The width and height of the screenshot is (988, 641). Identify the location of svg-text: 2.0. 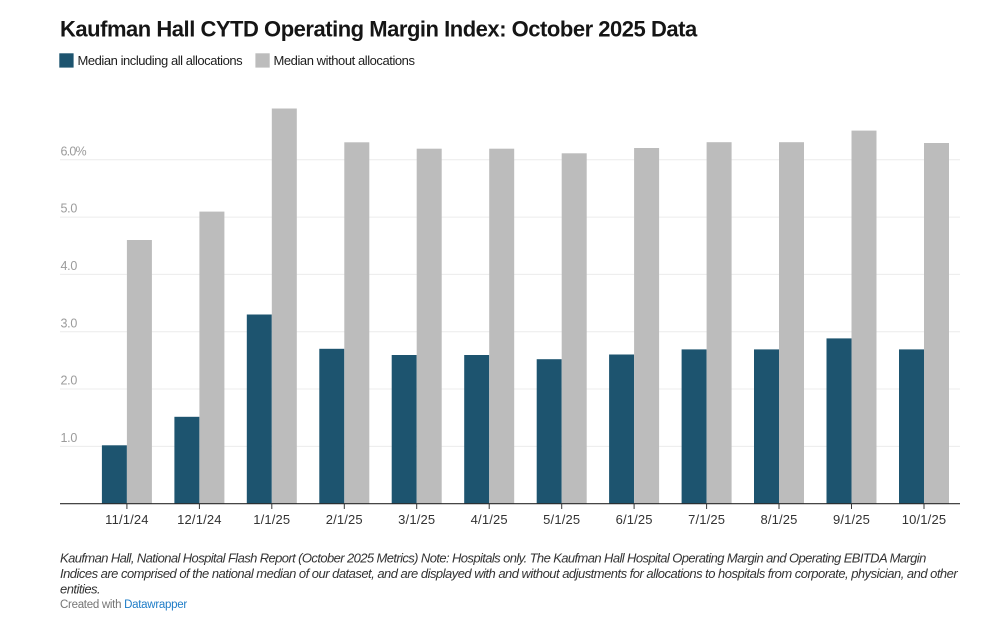
(69, 381).